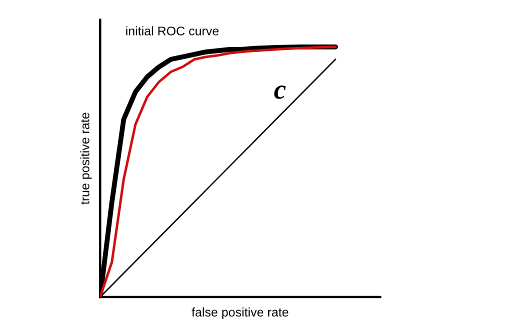 This screenshot has width=511, height=326. I want to click on text: initial ROC curve, so click(172, 31).